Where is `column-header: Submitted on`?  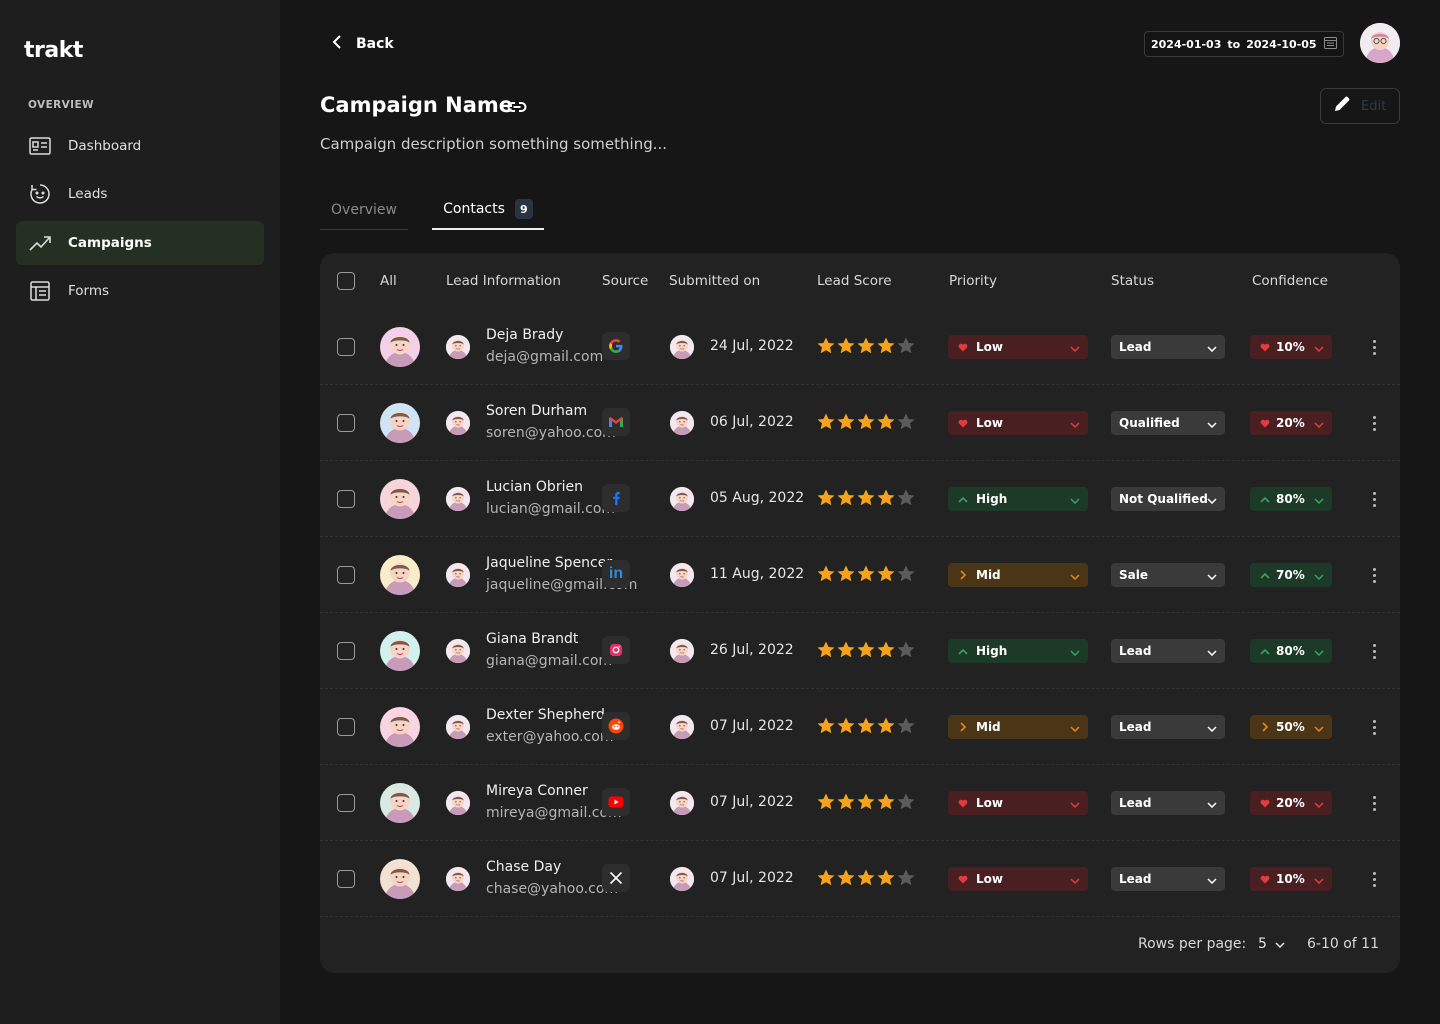 column-header: Submitted on is located at coordinates (715, 281).